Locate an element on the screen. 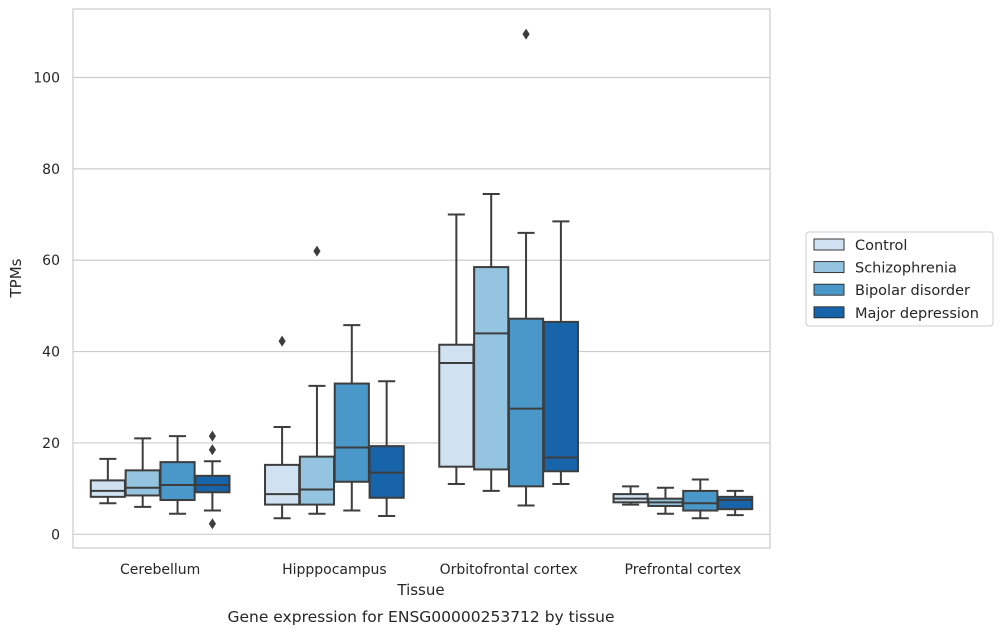 This screenshot has height=634, width=1002. legend-label: Control is located at coordinates (881, 246).